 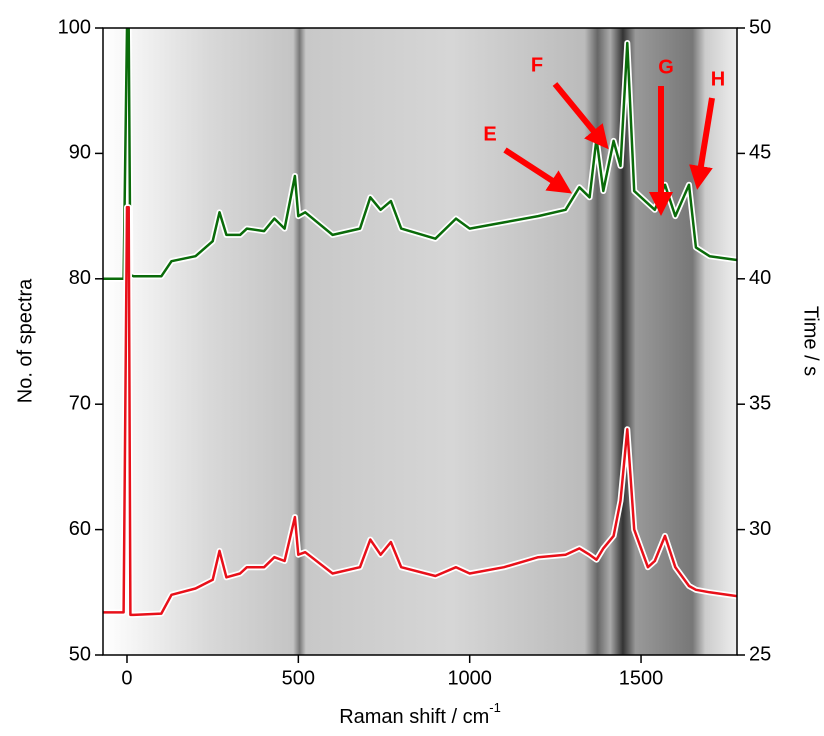 What do you see at coordinates (126, 678) in the screenshot?
I see `x-tick-label: 0` at bounding box center [126, 678].